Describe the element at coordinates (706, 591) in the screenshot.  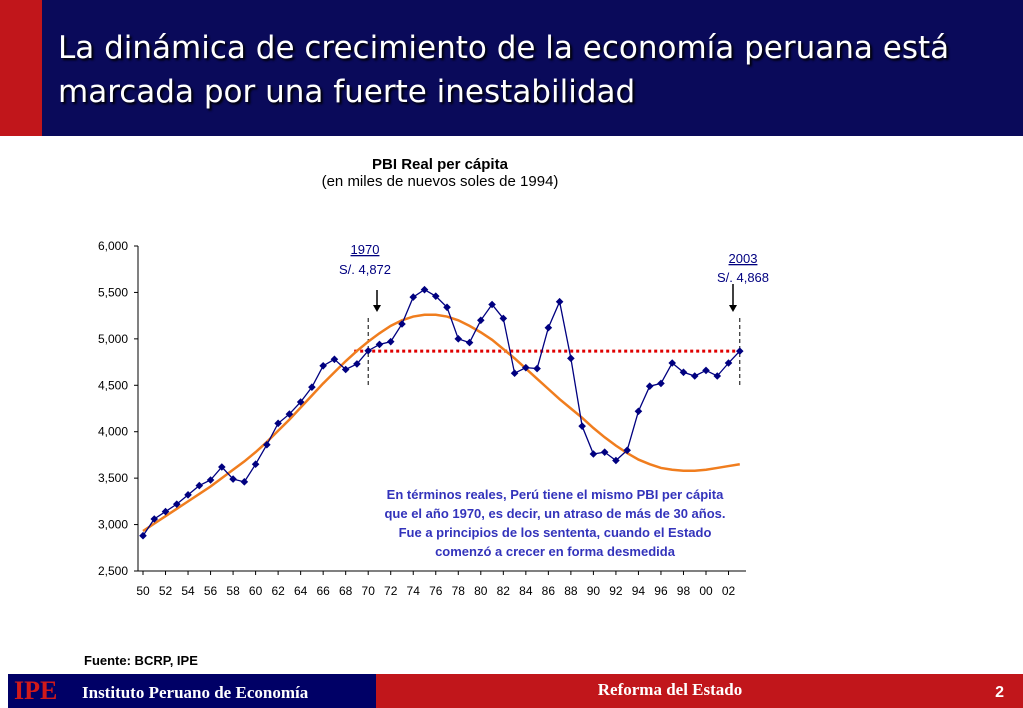
I see `x-tick-label: 00` at that location.